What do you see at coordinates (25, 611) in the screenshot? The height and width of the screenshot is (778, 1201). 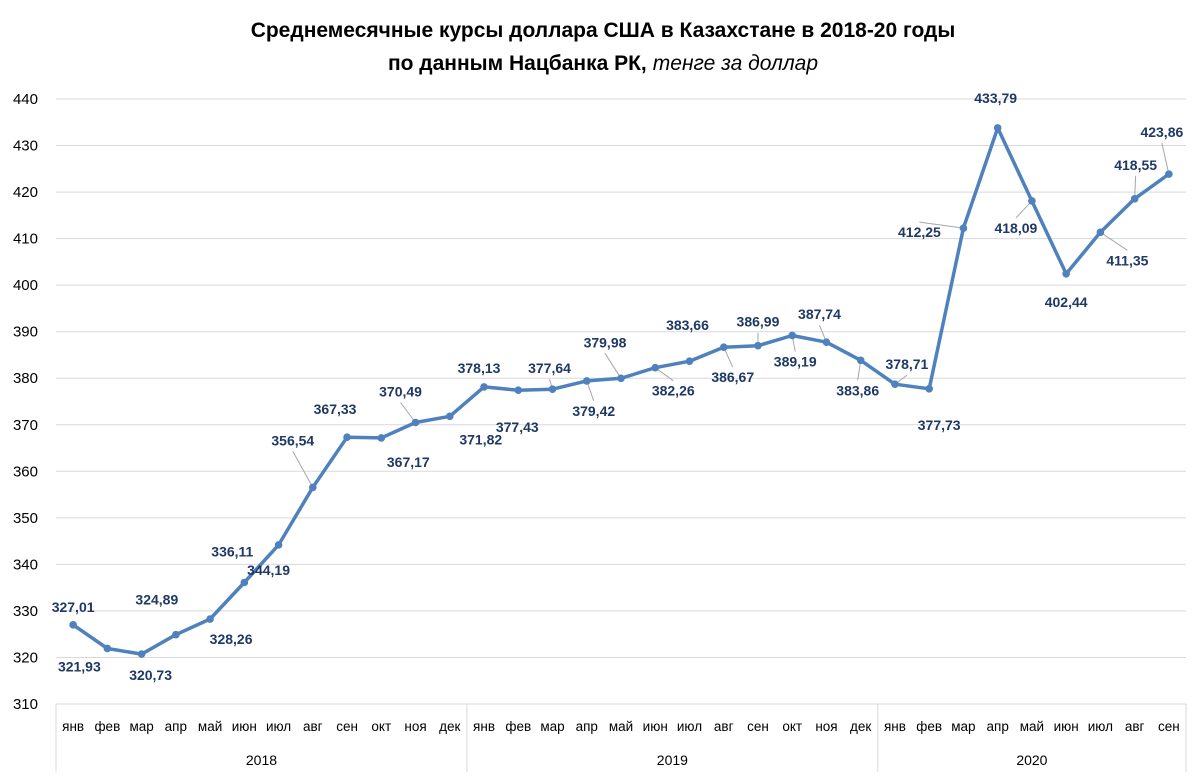 I see `y-tick-label: 330` at bounding box center [25, 611].